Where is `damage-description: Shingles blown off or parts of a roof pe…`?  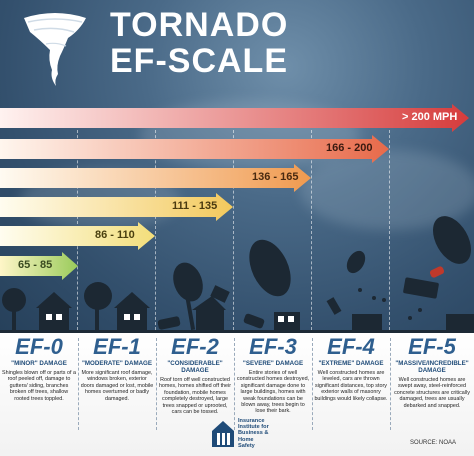 damage-description: Shingles blown off or parts of a roof pe… is located at coordinates (39, 386).